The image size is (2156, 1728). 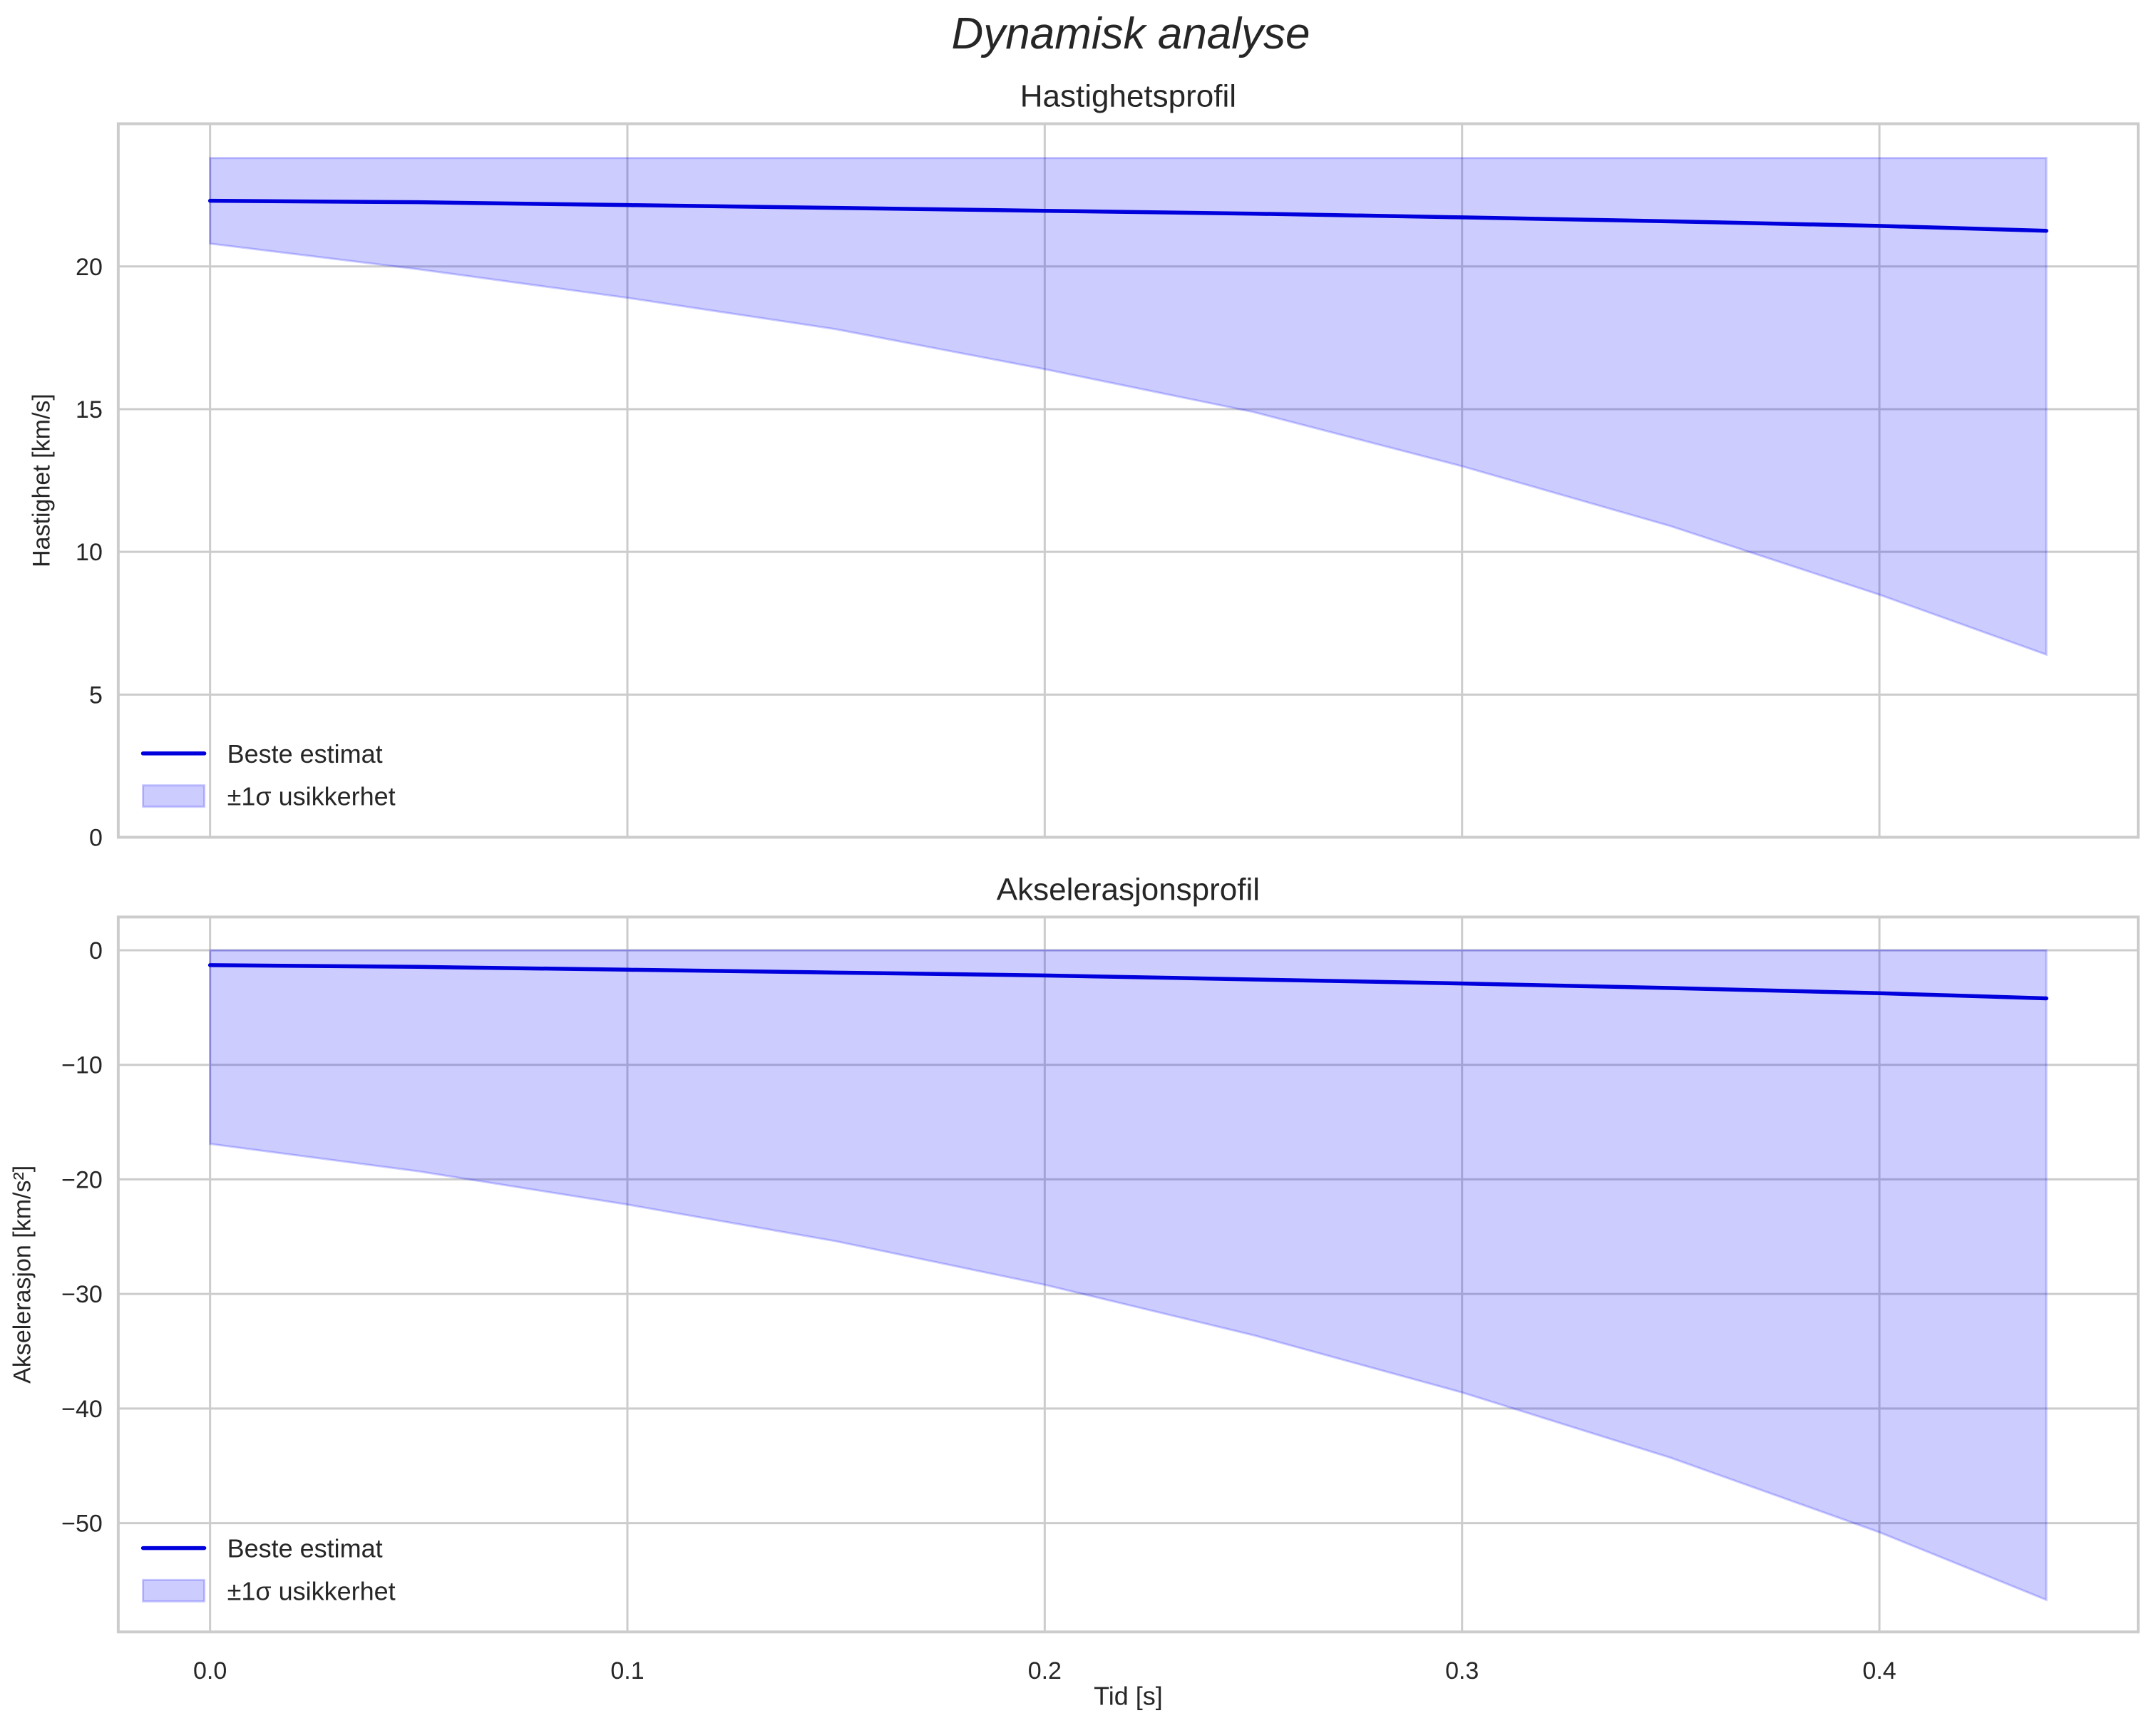 I want to click on x-tick-label: 0.3, so click(x=1462, y=1671).